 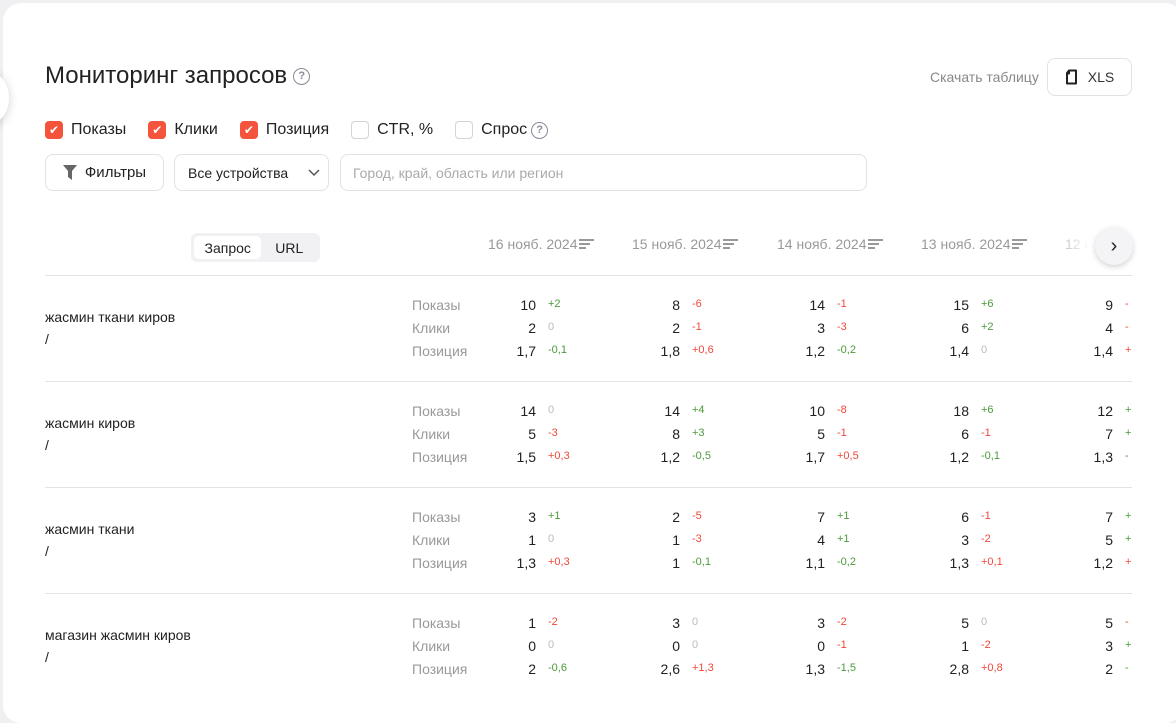 I want to click on metric-value: 1,7, so click(x=526, y=351).